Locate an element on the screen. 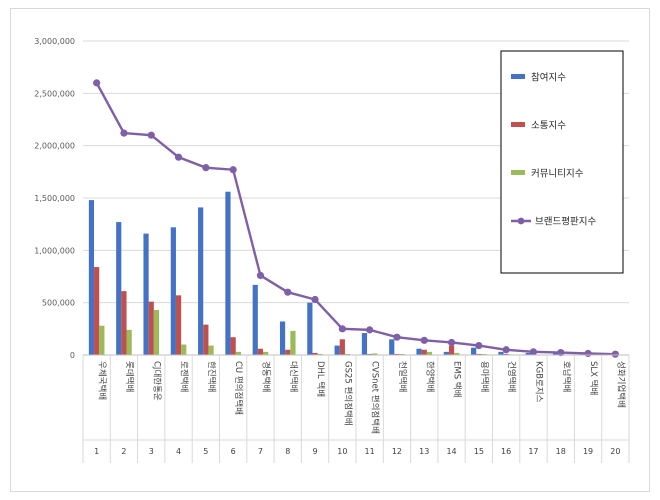 Image resolution: width=660 pixels, height=500 pixels. x-category-label: CJ대한통운 is located at coordinates (156, 381).